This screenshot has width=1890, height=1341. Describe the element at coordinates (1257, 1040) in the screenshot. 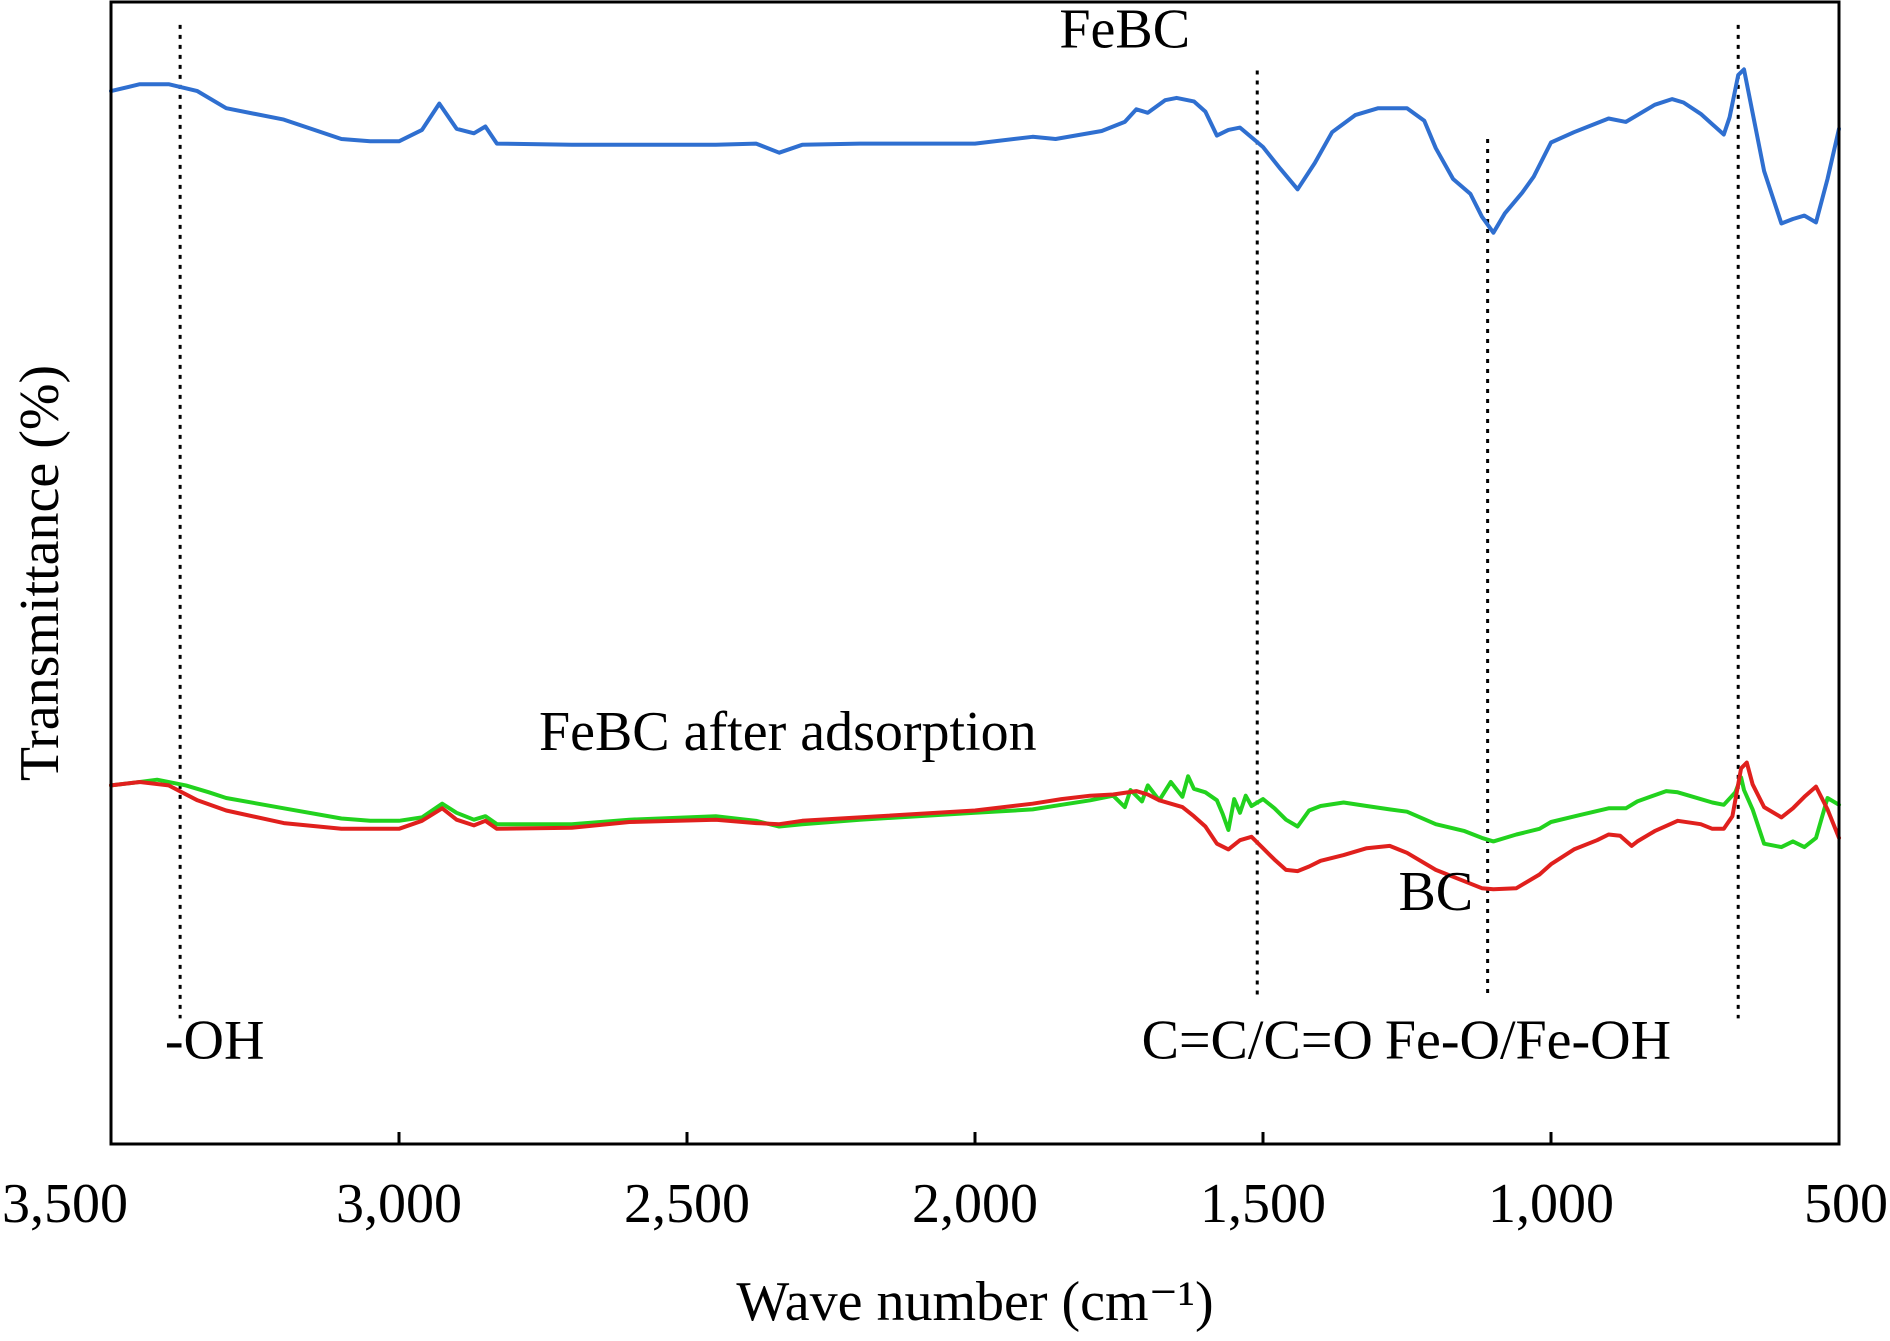

I see `guide-label-c-c-c-o: C=C/C=O` at that location.